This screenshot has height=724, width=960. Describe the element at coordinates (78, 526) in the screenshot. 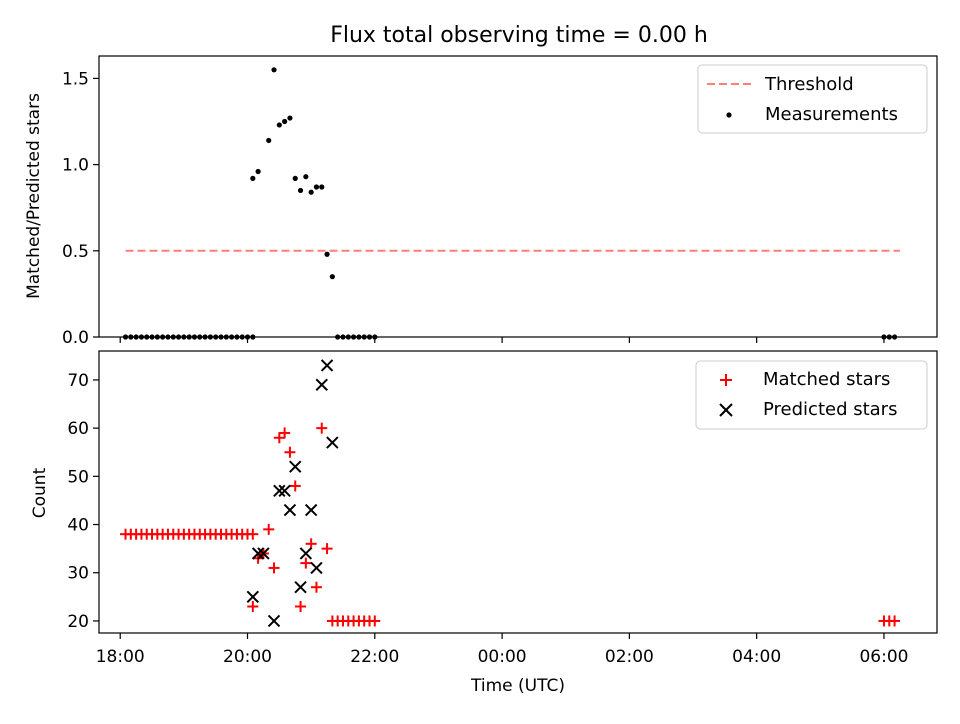

I see `bottom-y-tick-label: 40` at that location.